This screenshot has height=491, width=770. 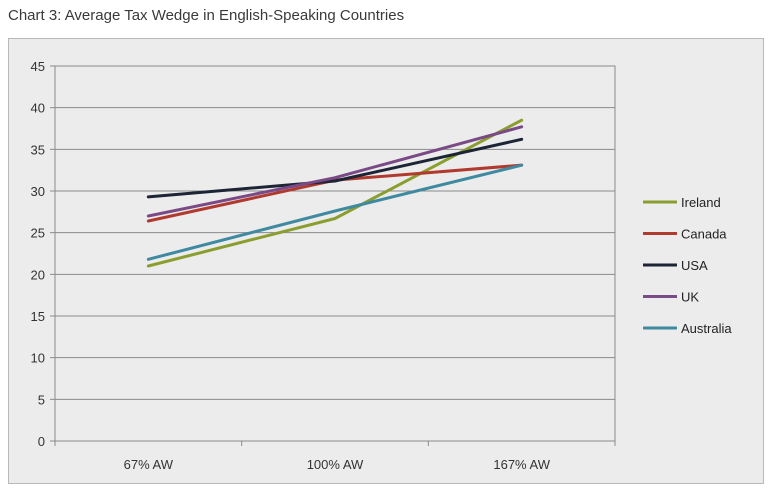 I want to click on y-tick-label: 40, so click(x=38, y=108).